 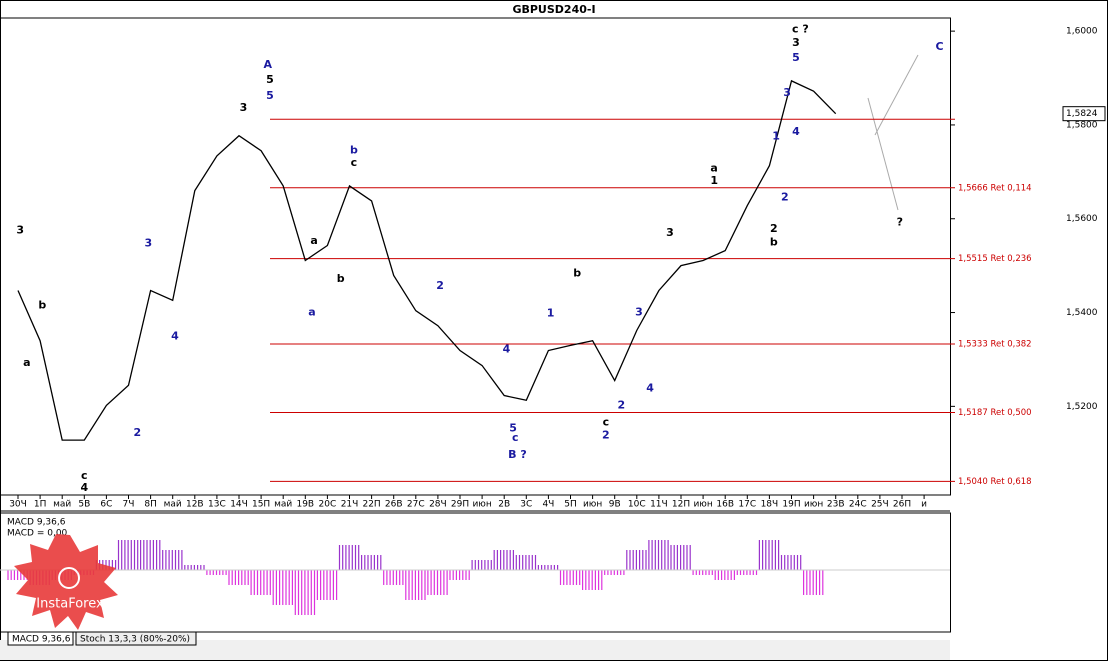 I want to click on wave-label: A, so click(x=267, y=64).